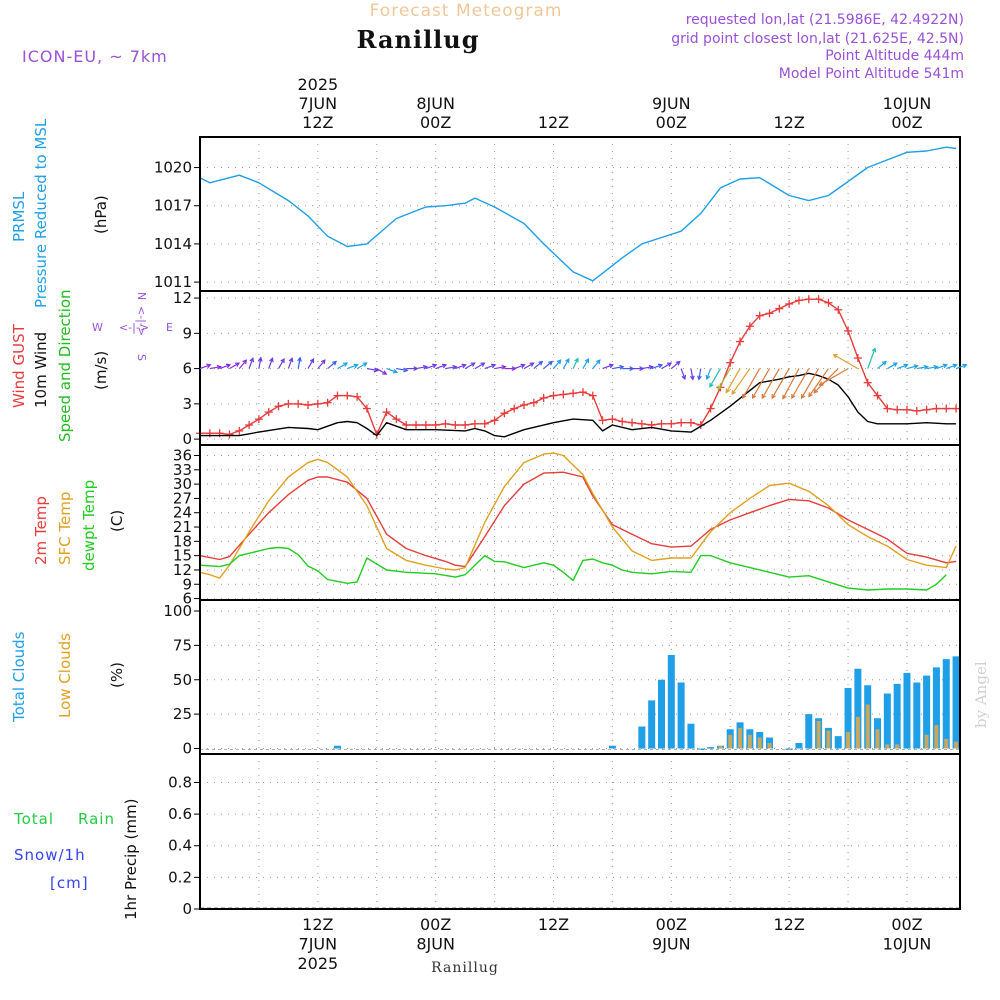  I want to click on y-tick-label: 12, so click(182, 298).